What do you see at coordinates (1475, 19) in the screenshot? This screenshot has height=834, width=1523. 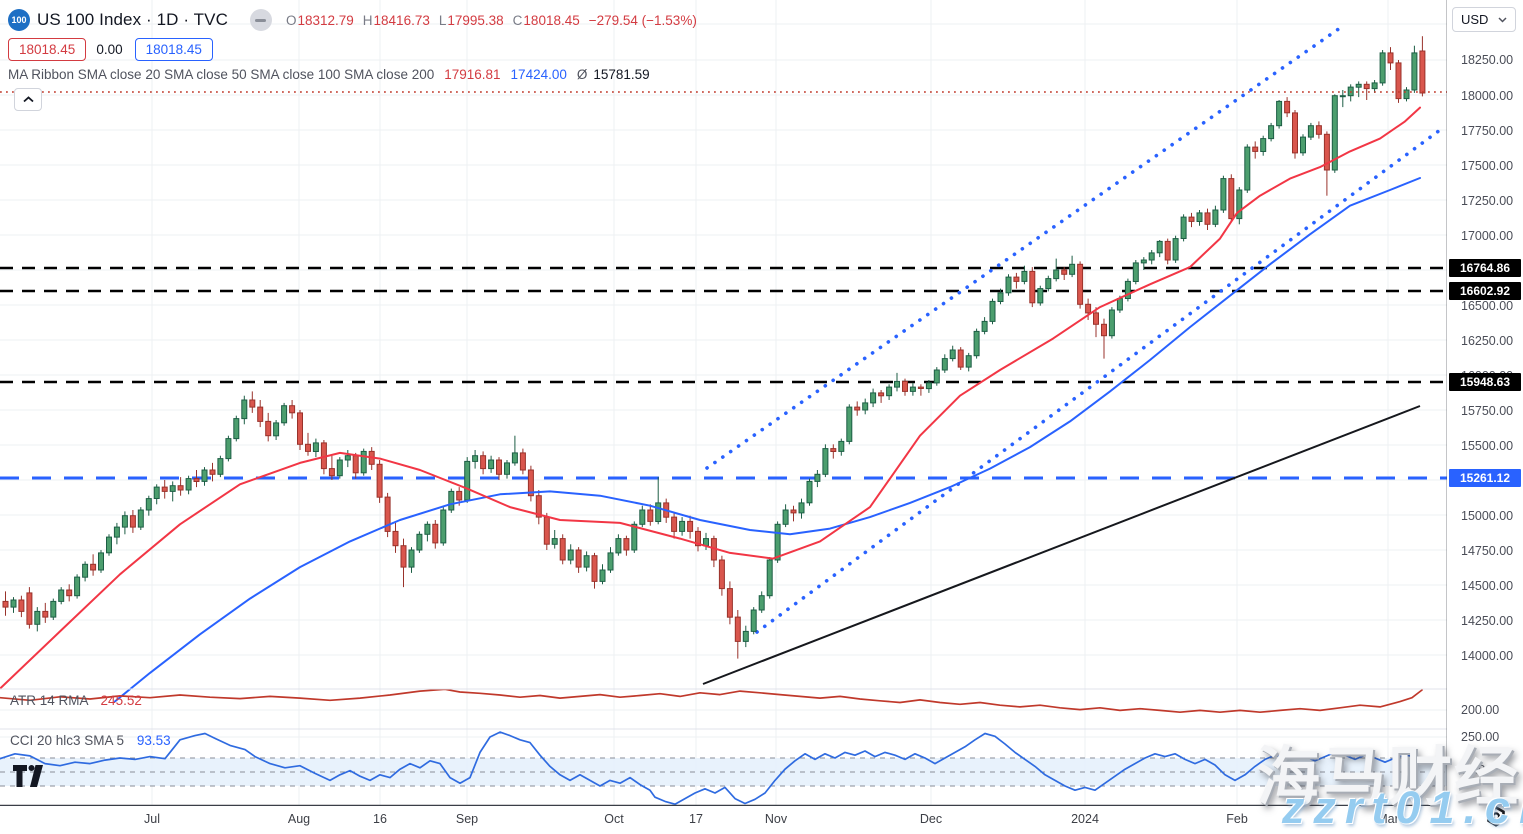 I see `currency-value: USD` at bounding box center [1475, 19].